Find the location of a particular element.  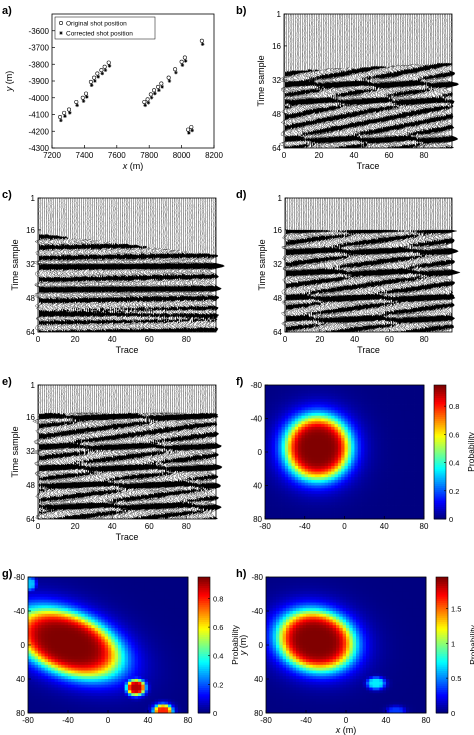

x-tick-label: 0 is located at coordinates (38, 526).